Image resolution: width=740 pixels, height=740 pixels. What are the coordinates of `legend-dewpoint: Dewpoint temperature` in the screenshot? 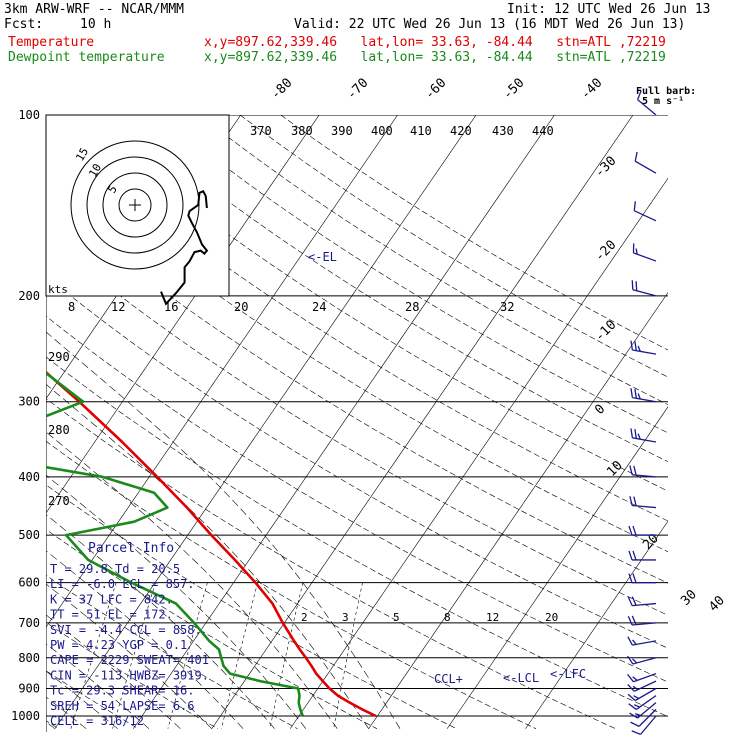 It's located at (86, 57).